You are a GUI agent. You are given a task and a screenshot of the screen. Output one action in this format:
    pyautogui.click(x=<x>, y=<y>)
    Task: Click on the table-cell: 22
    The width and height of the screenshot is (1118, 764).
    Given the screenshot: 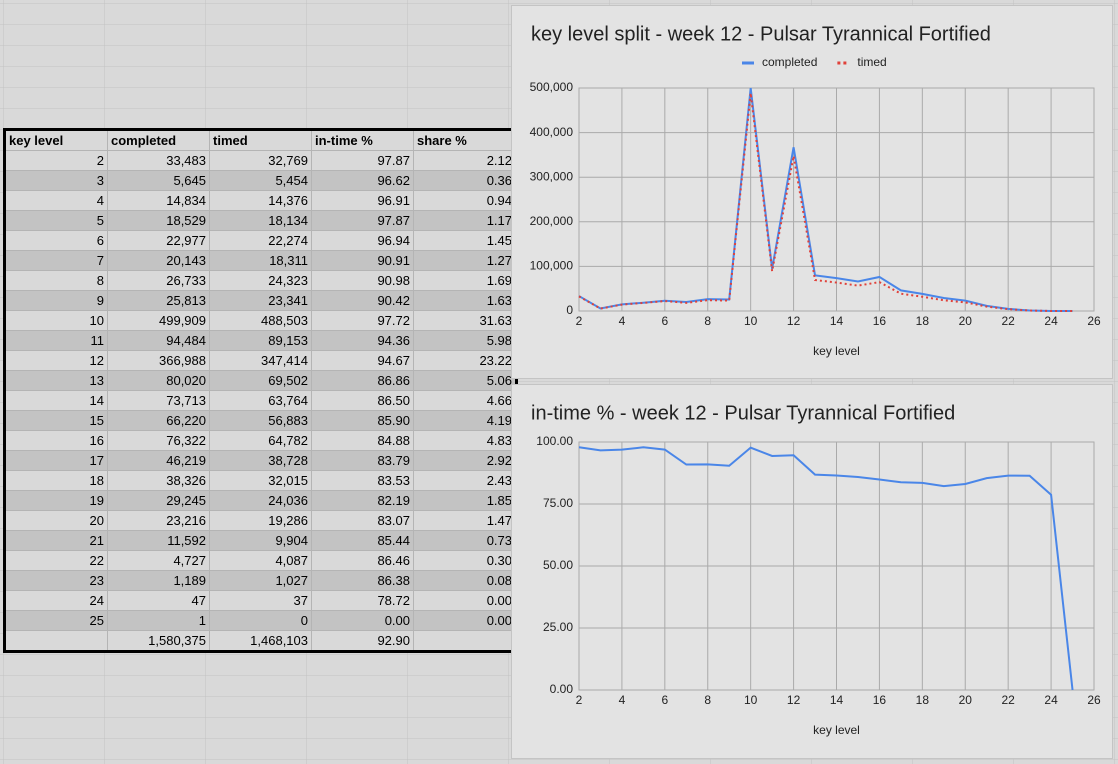 What is the action you would take?
    pyautogui.click(x=56, y=560)
    